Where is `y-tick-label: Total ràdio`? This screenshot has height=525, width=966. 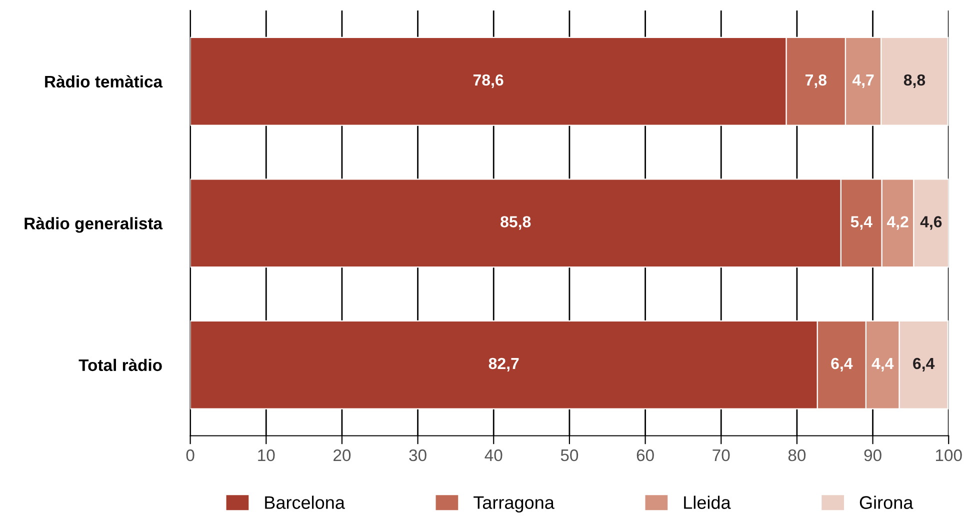
y-tick-label: Total ràdio is located at coordinates (120, 365).